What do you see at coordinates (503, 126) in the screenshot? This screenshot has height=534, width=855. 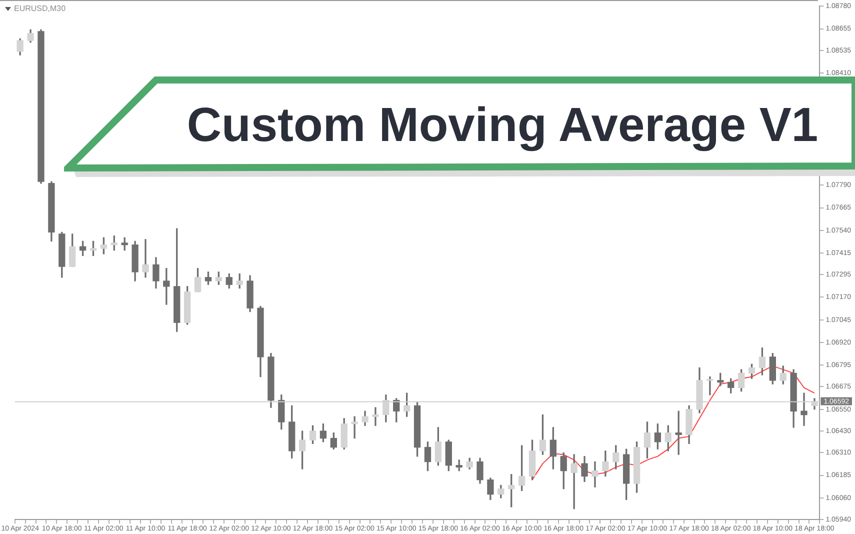 I see `text: Custom Moving Average V1` at bounding box center [503, 126].